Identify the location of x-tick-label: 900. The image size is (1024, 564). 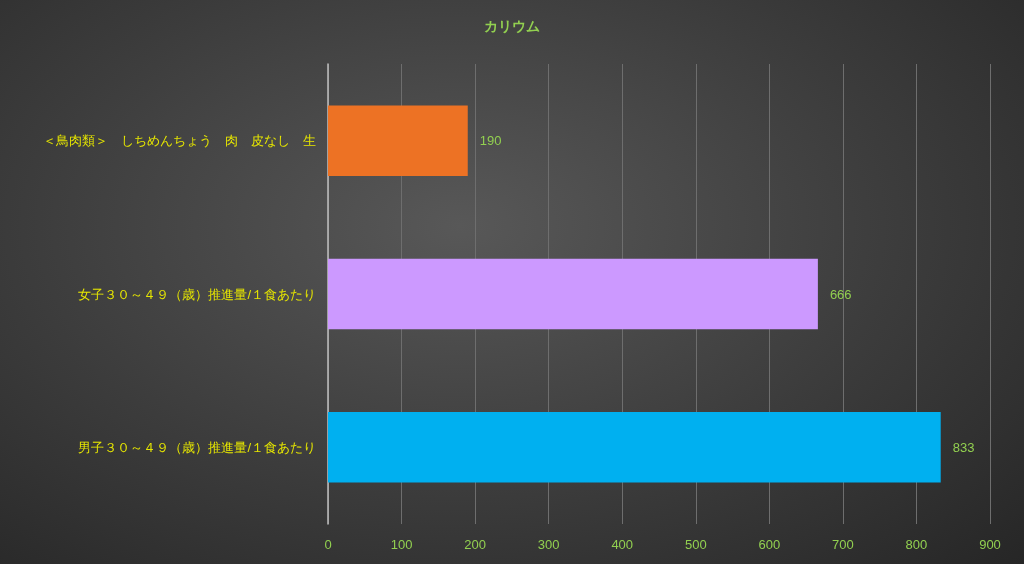
(990, 544).